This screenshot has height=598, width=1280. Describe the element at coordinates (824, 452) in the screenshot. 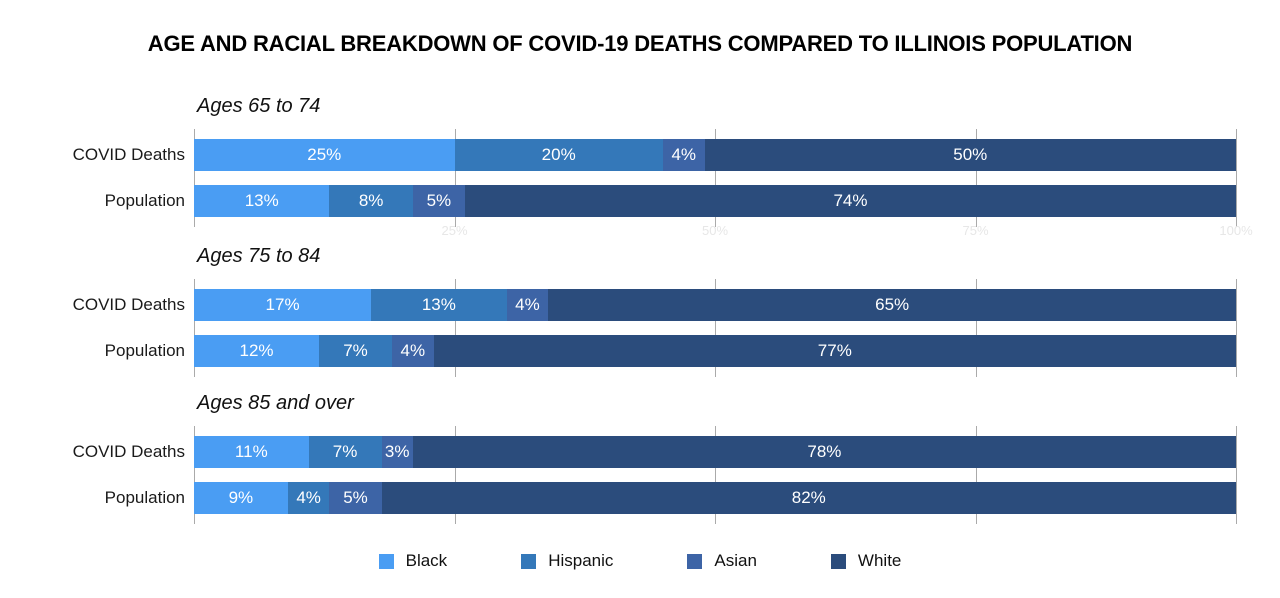

I see `bar-segment-white: 78%` at that location.